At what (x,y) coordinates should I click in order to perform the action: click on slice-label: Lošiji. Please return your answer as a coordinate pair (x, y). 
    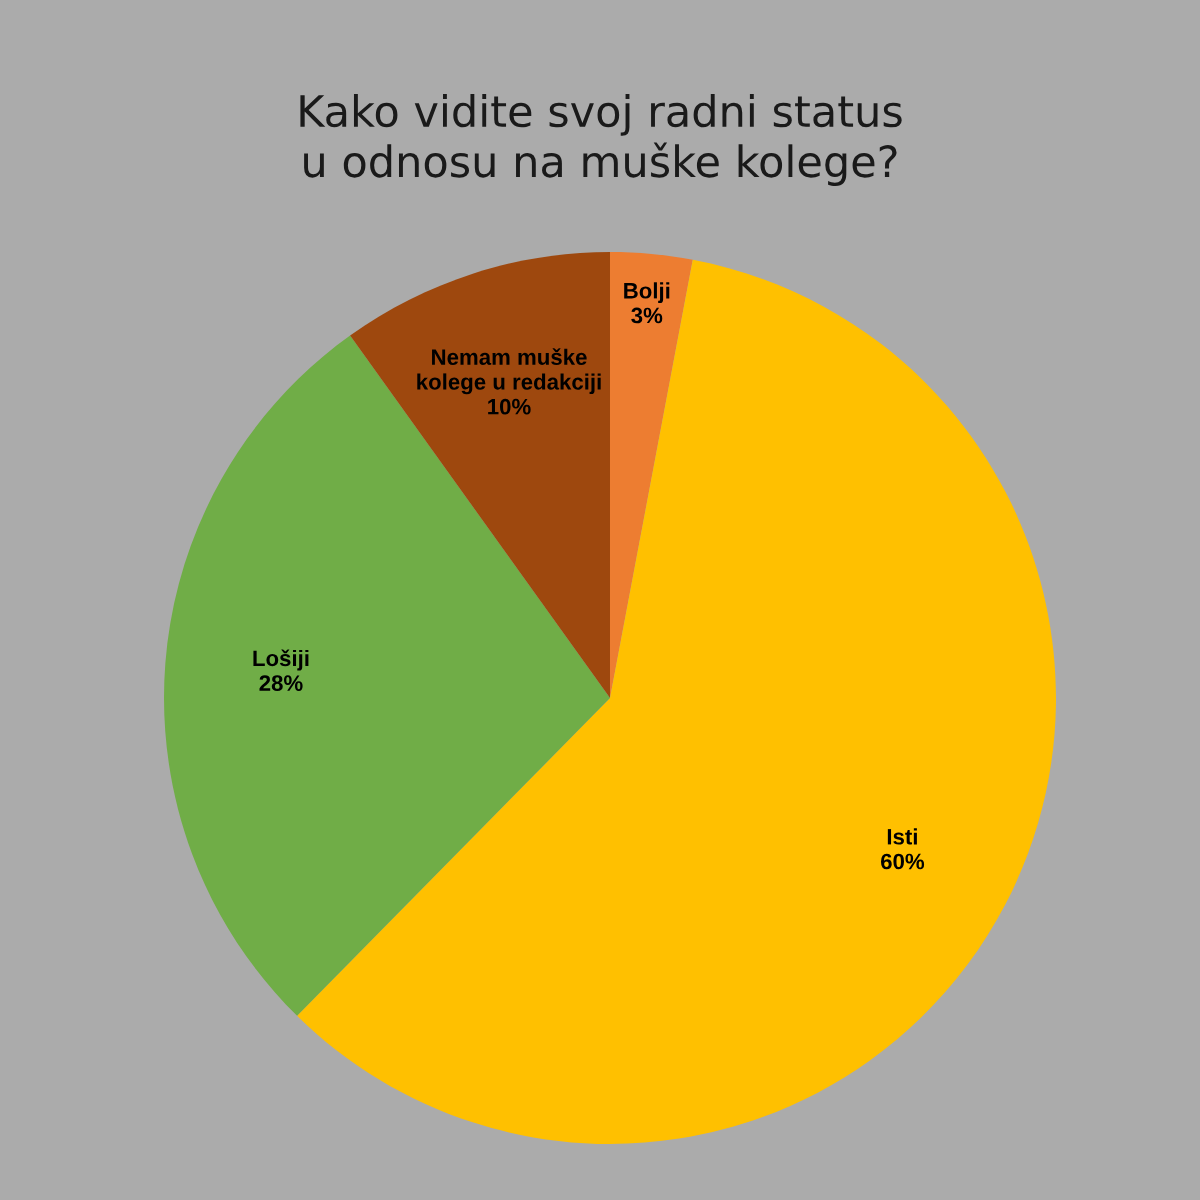
    Looking at the image, I should click on (281, 660).